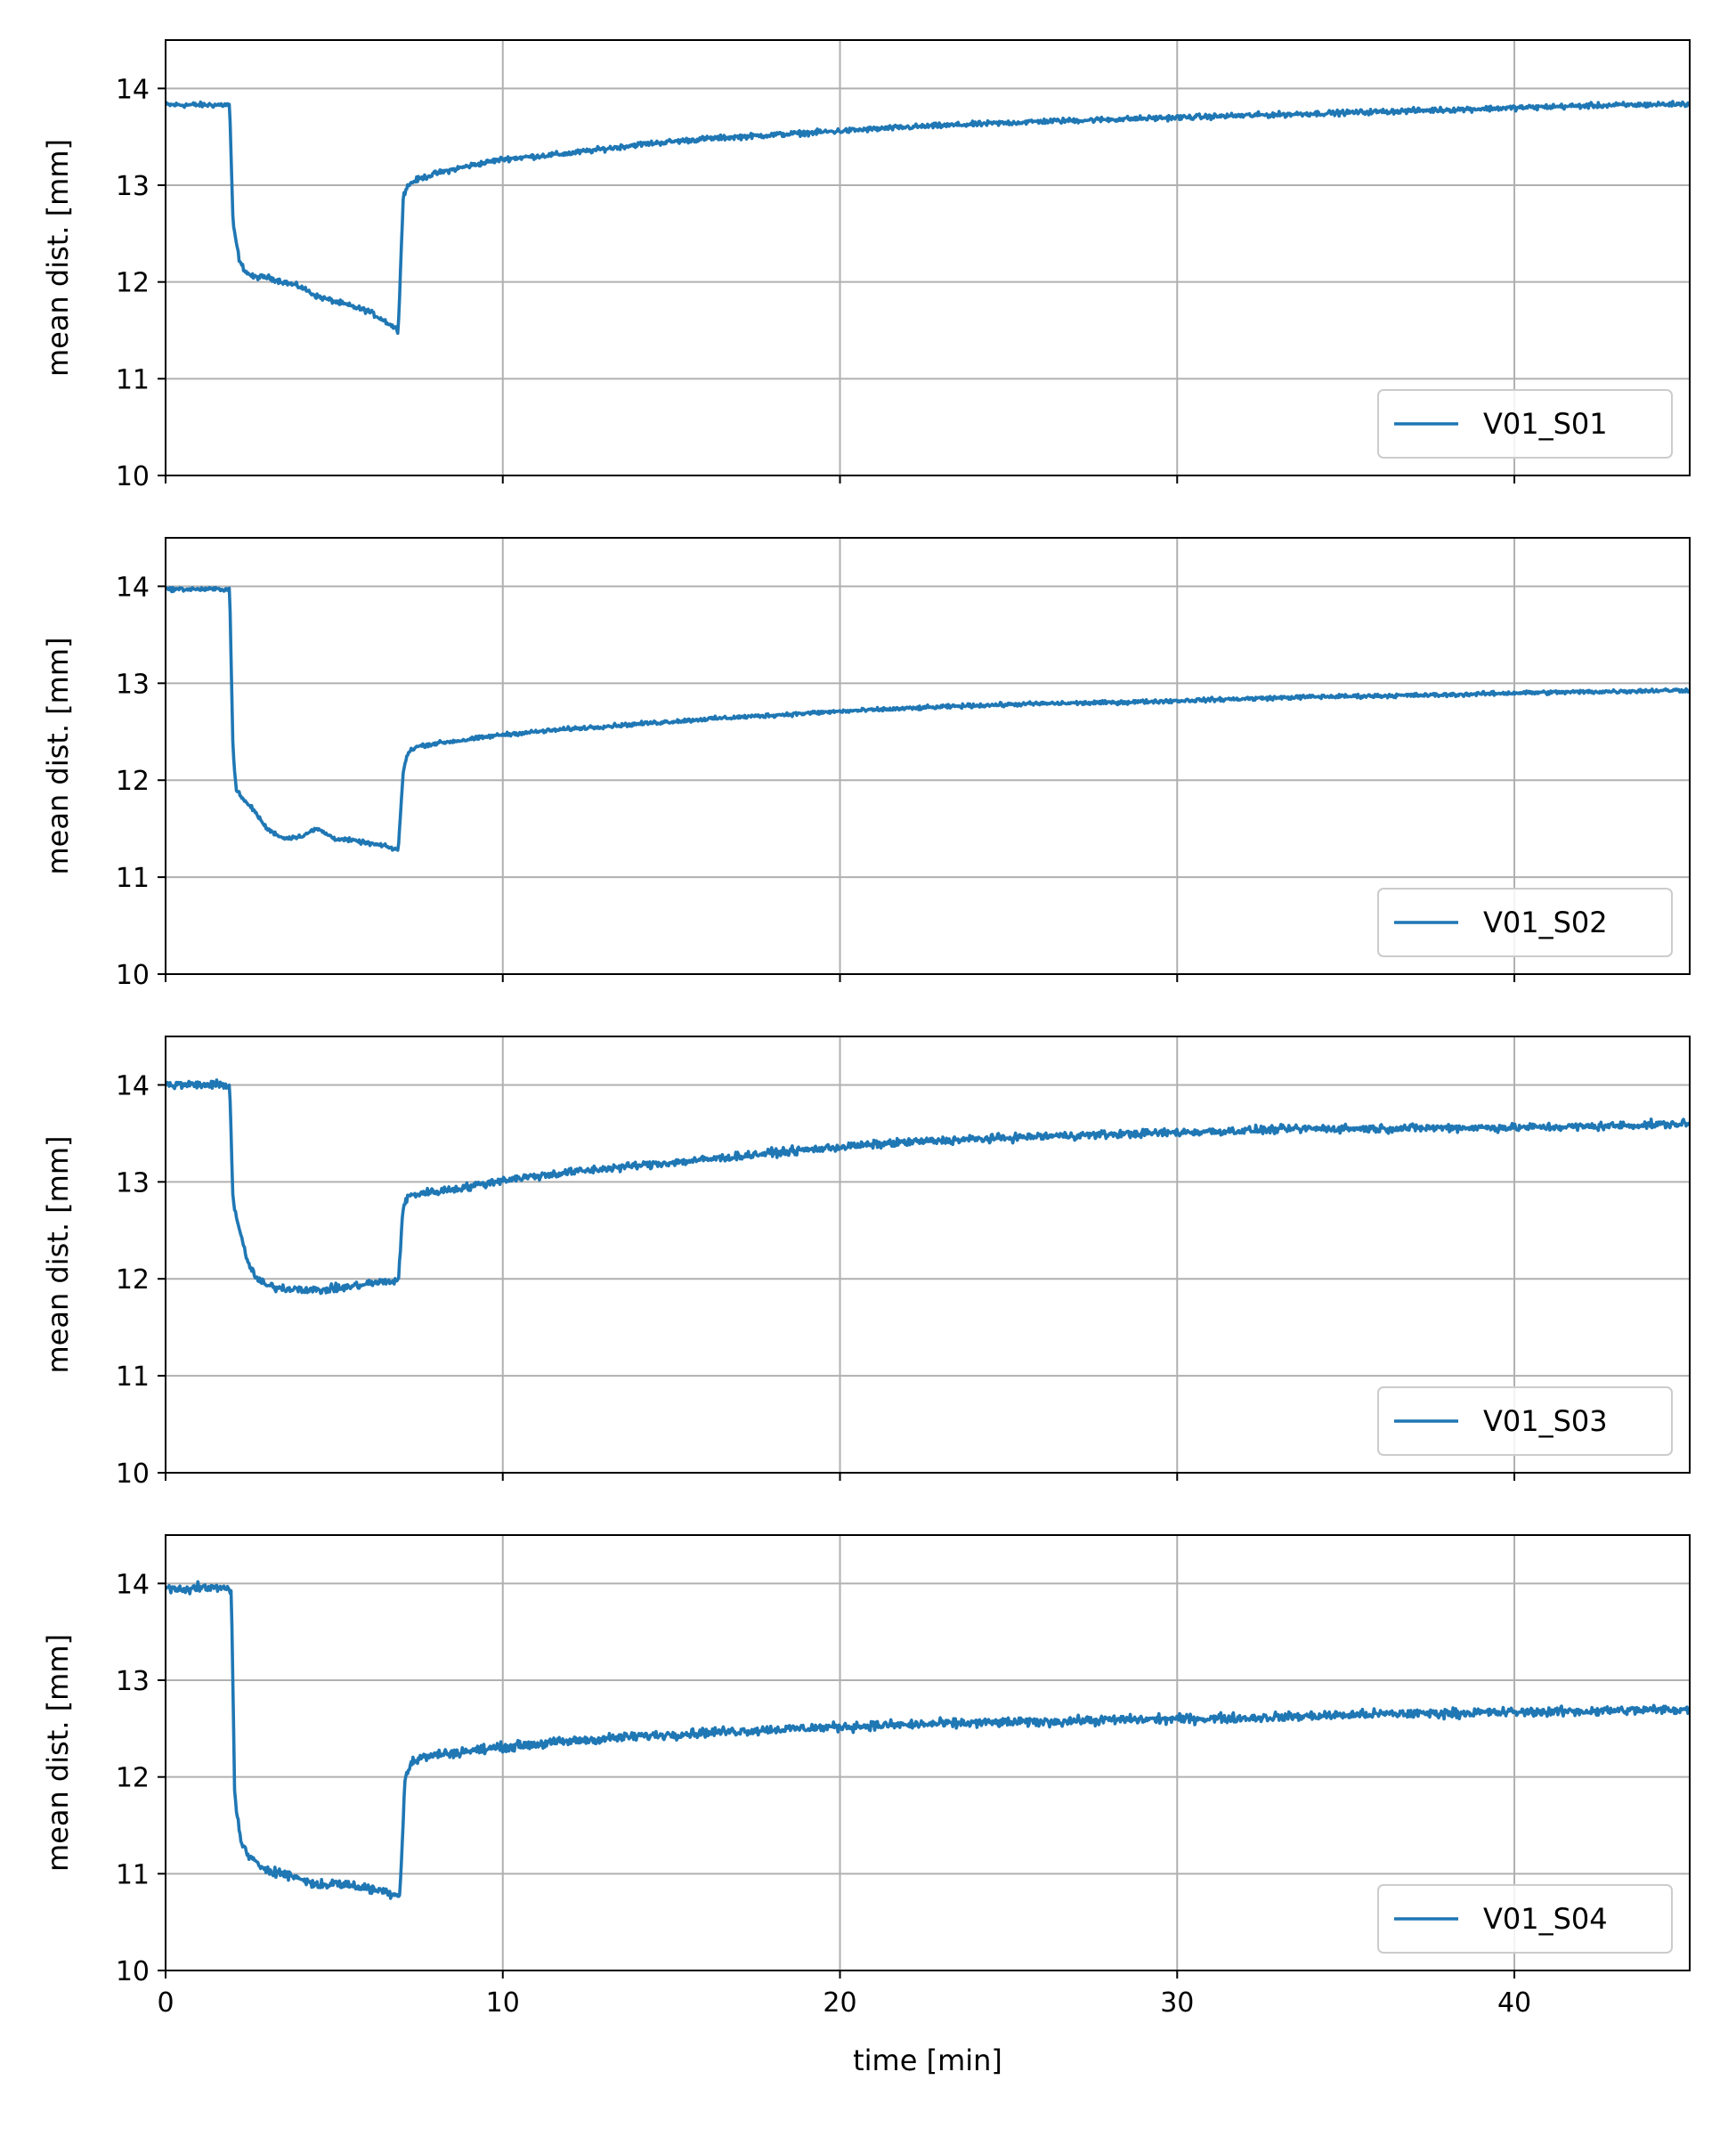 The image size is (1736, 2137). What do you see at coordinates (503, 2003) in the screenshot?
I see `x-tick-label: 10` at bounding box center [503, 2003].